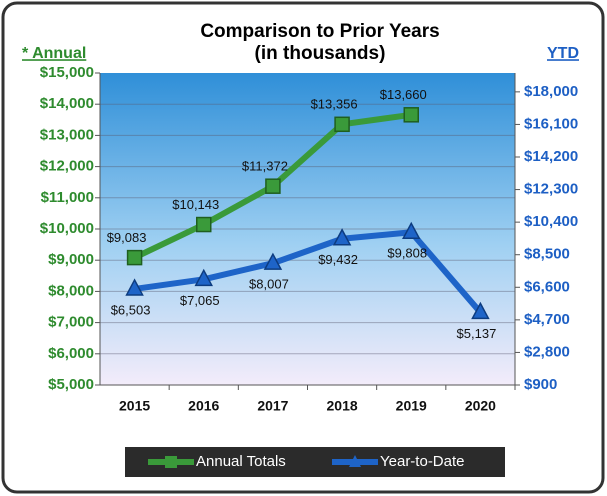 This screenshot has height=496, width=607. Describe the element at coordinates (551, 91) in the screenshot. I see `y2-tick-label: $18,000` at that location.